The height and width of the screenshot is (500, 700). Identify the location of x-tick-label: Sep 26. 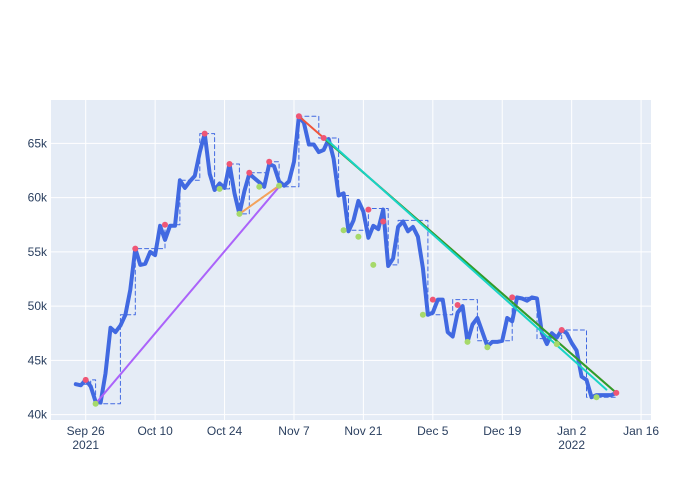
(86, 431).